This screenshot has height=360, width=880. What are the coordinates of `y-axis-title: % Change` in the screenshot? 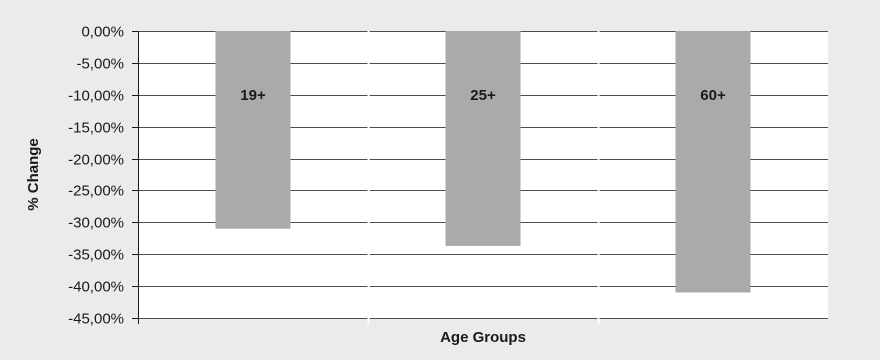 It's located at (33, 174).